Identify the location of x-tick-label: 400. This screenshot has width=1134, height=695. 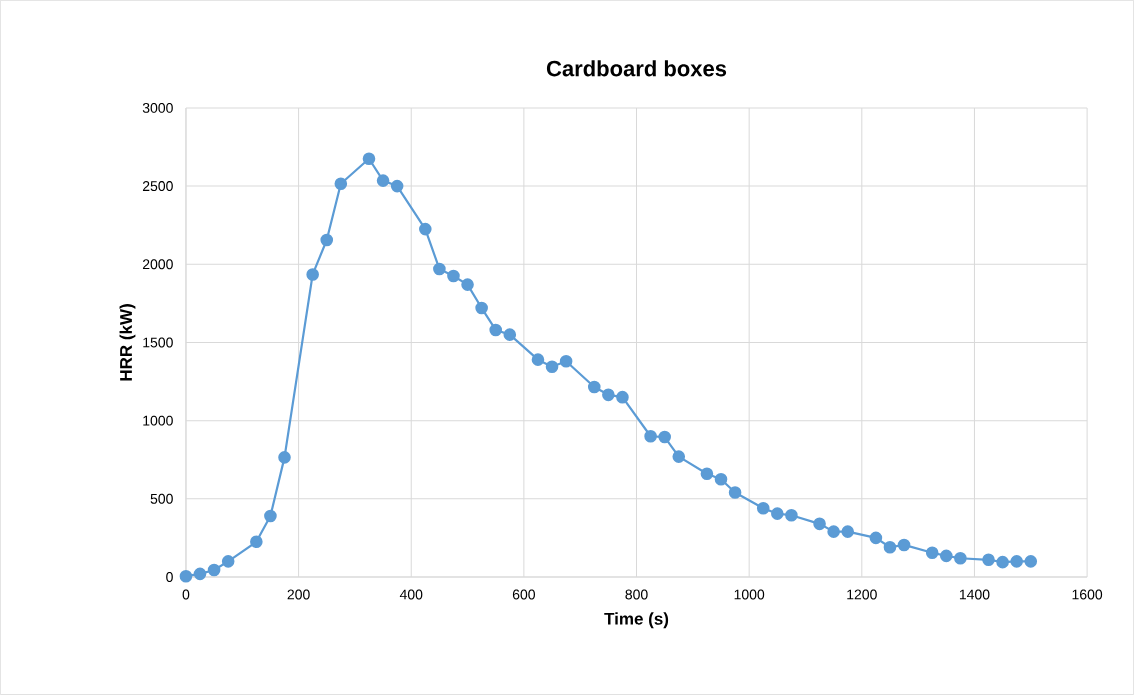
(411, 594).